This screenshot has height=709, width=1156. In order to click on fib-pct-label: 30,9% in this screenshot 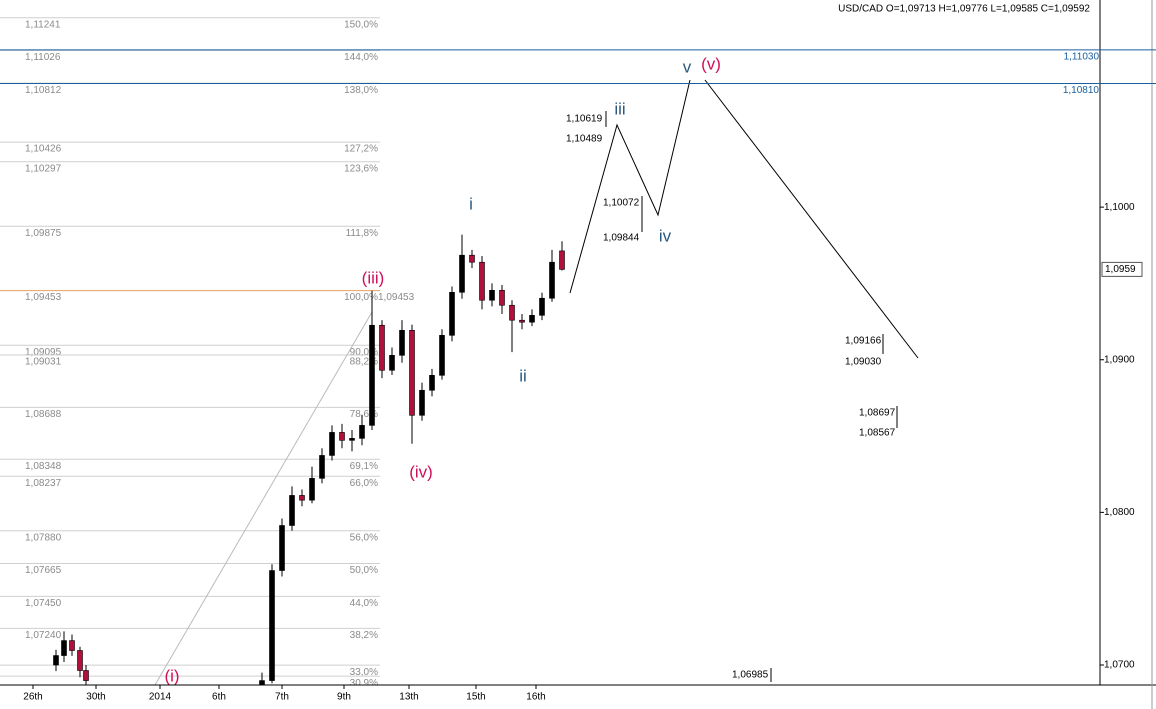, I will do `click(364, 683)`.